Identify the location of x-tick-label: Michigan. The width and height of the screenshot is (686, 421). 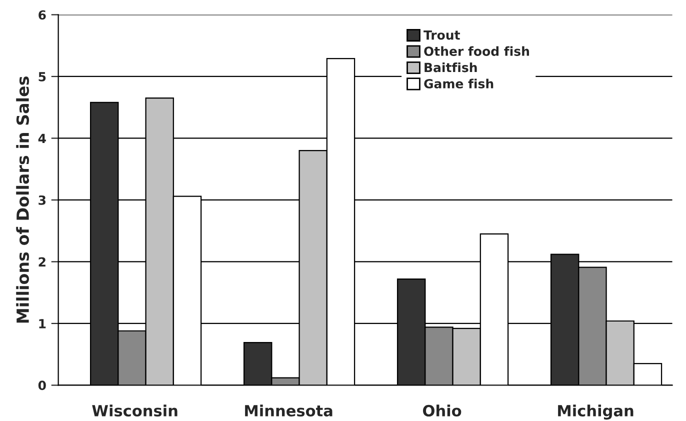
(596, 412).